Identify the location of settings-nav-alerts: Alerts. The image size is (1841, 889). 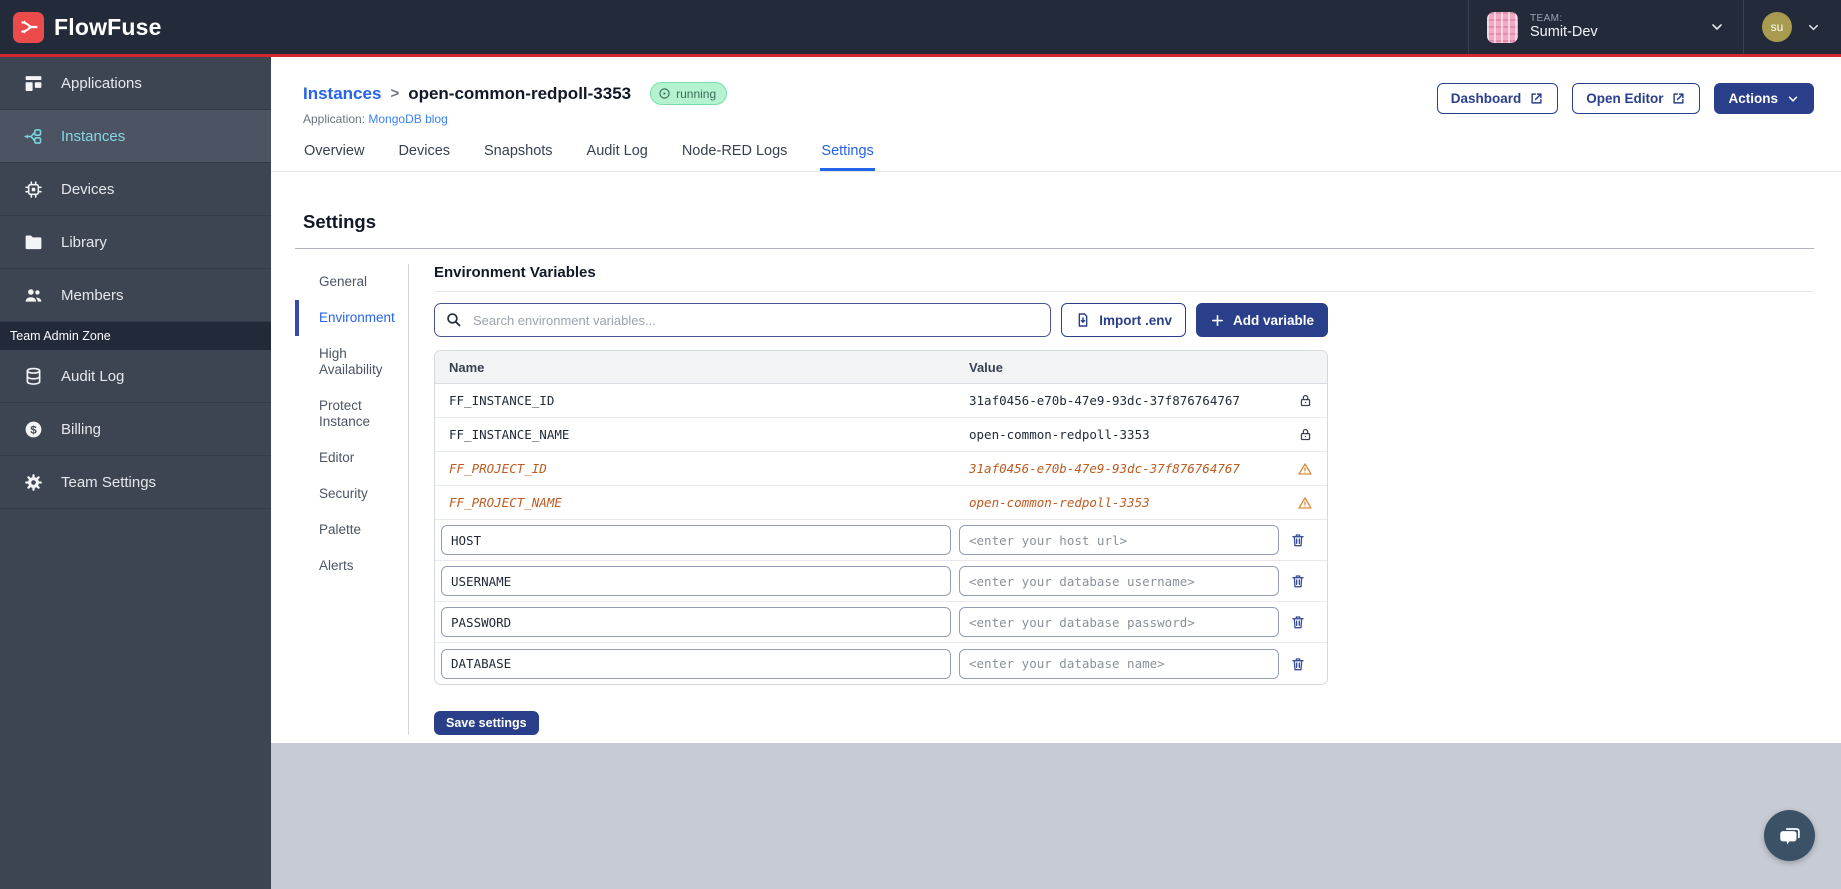
(336, 565).